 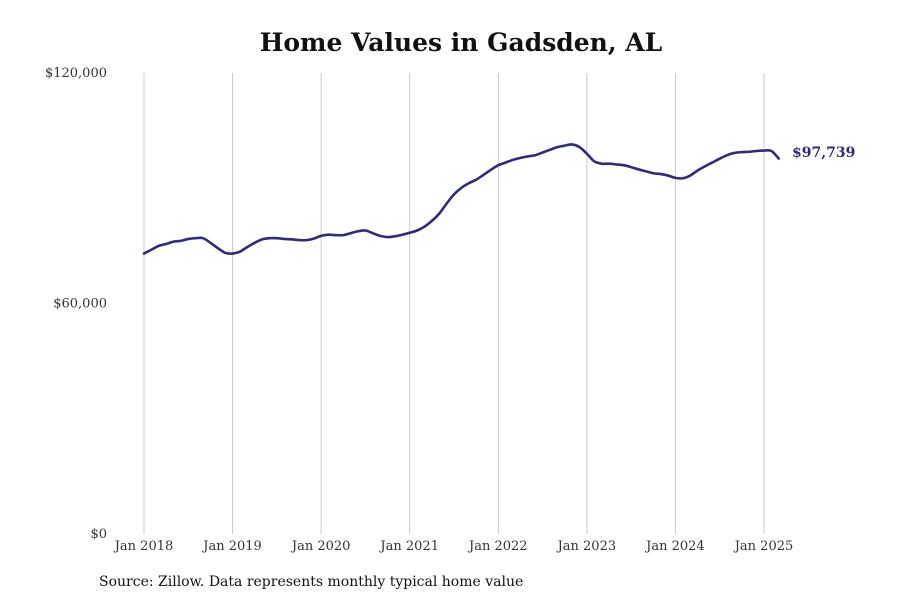 I want to click on x-tick-label: Jan 2024, so click(x=674, y=546).